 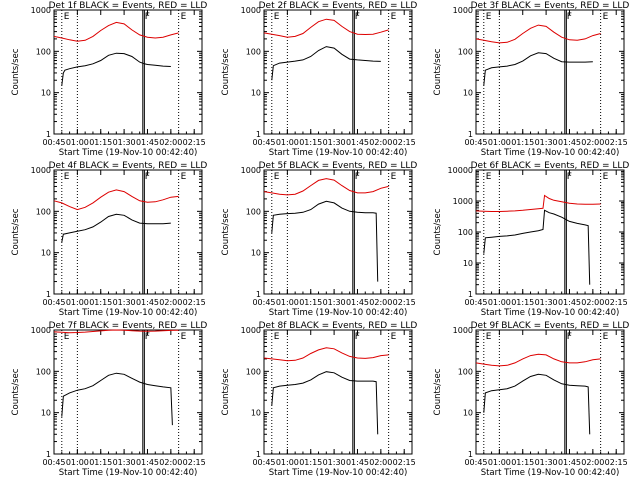 I want to click on y-tick-label: 10000, so click(x=460, y=170).